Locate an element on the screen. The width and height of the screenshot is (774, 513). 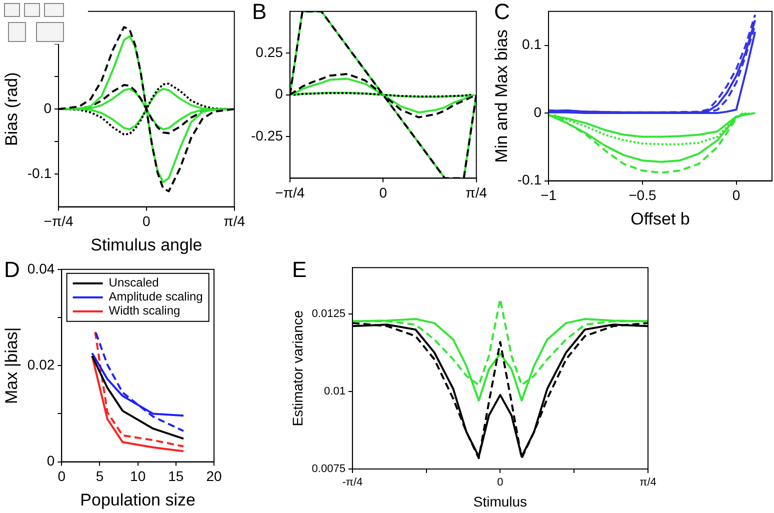
chart-title: B is located at coordinates (259, 12).